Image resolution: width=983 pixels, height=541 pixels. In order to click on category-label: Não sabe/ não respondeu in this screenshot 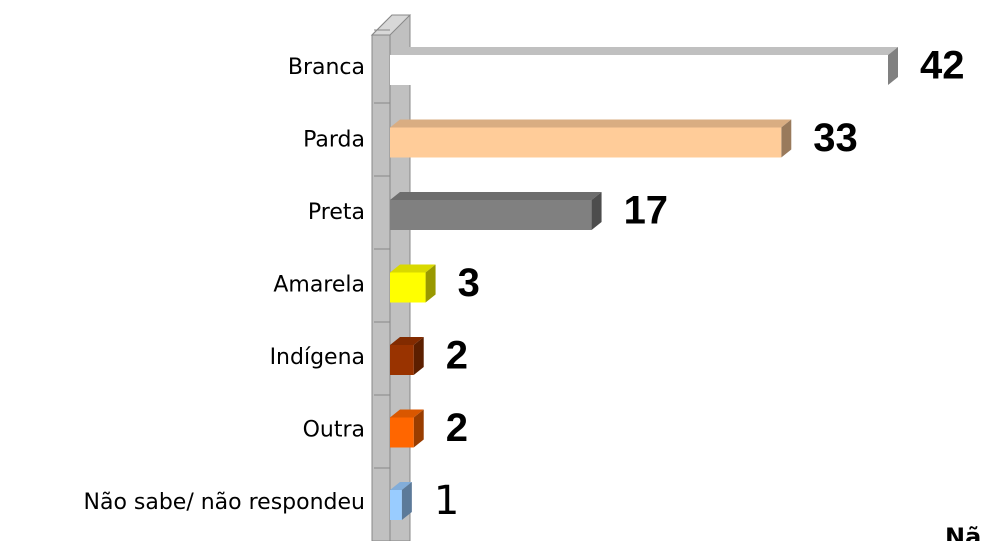, I will do `click(225, 502)`.